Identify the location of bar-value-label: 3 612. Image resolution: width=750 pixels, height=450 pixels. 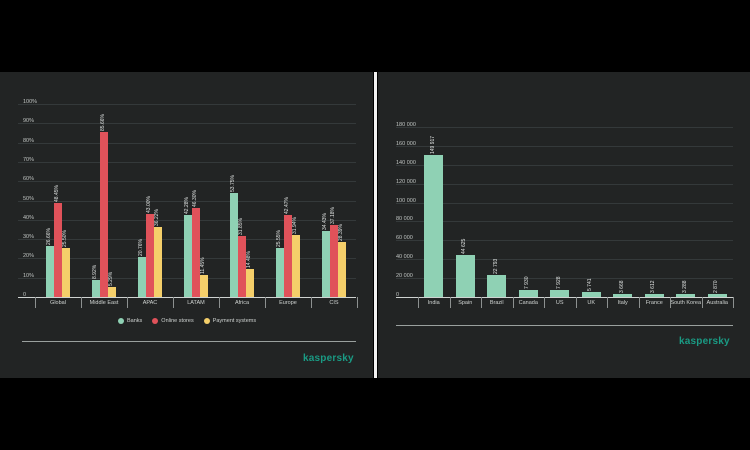
(653, 286).